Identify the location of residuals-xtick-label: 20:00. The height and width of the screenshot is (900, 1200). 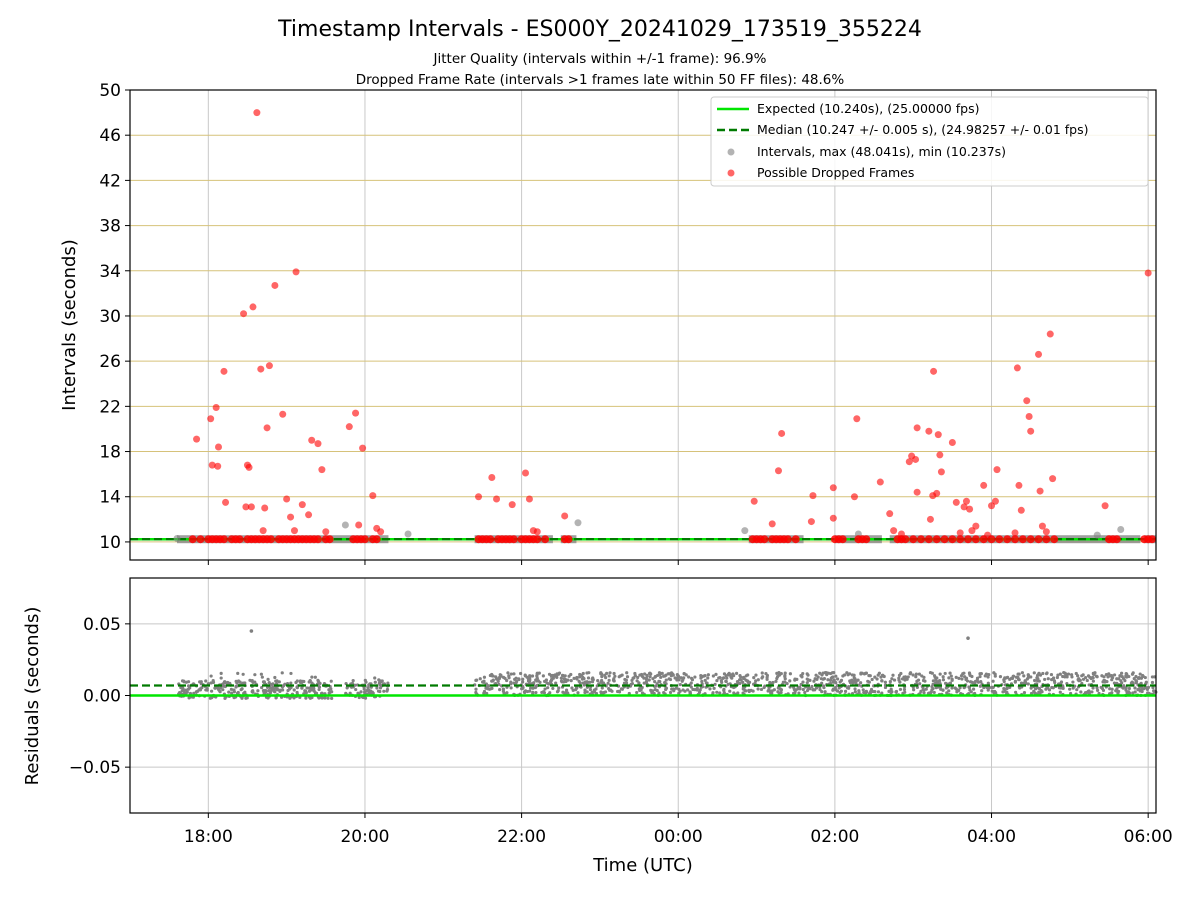
(364, 837).